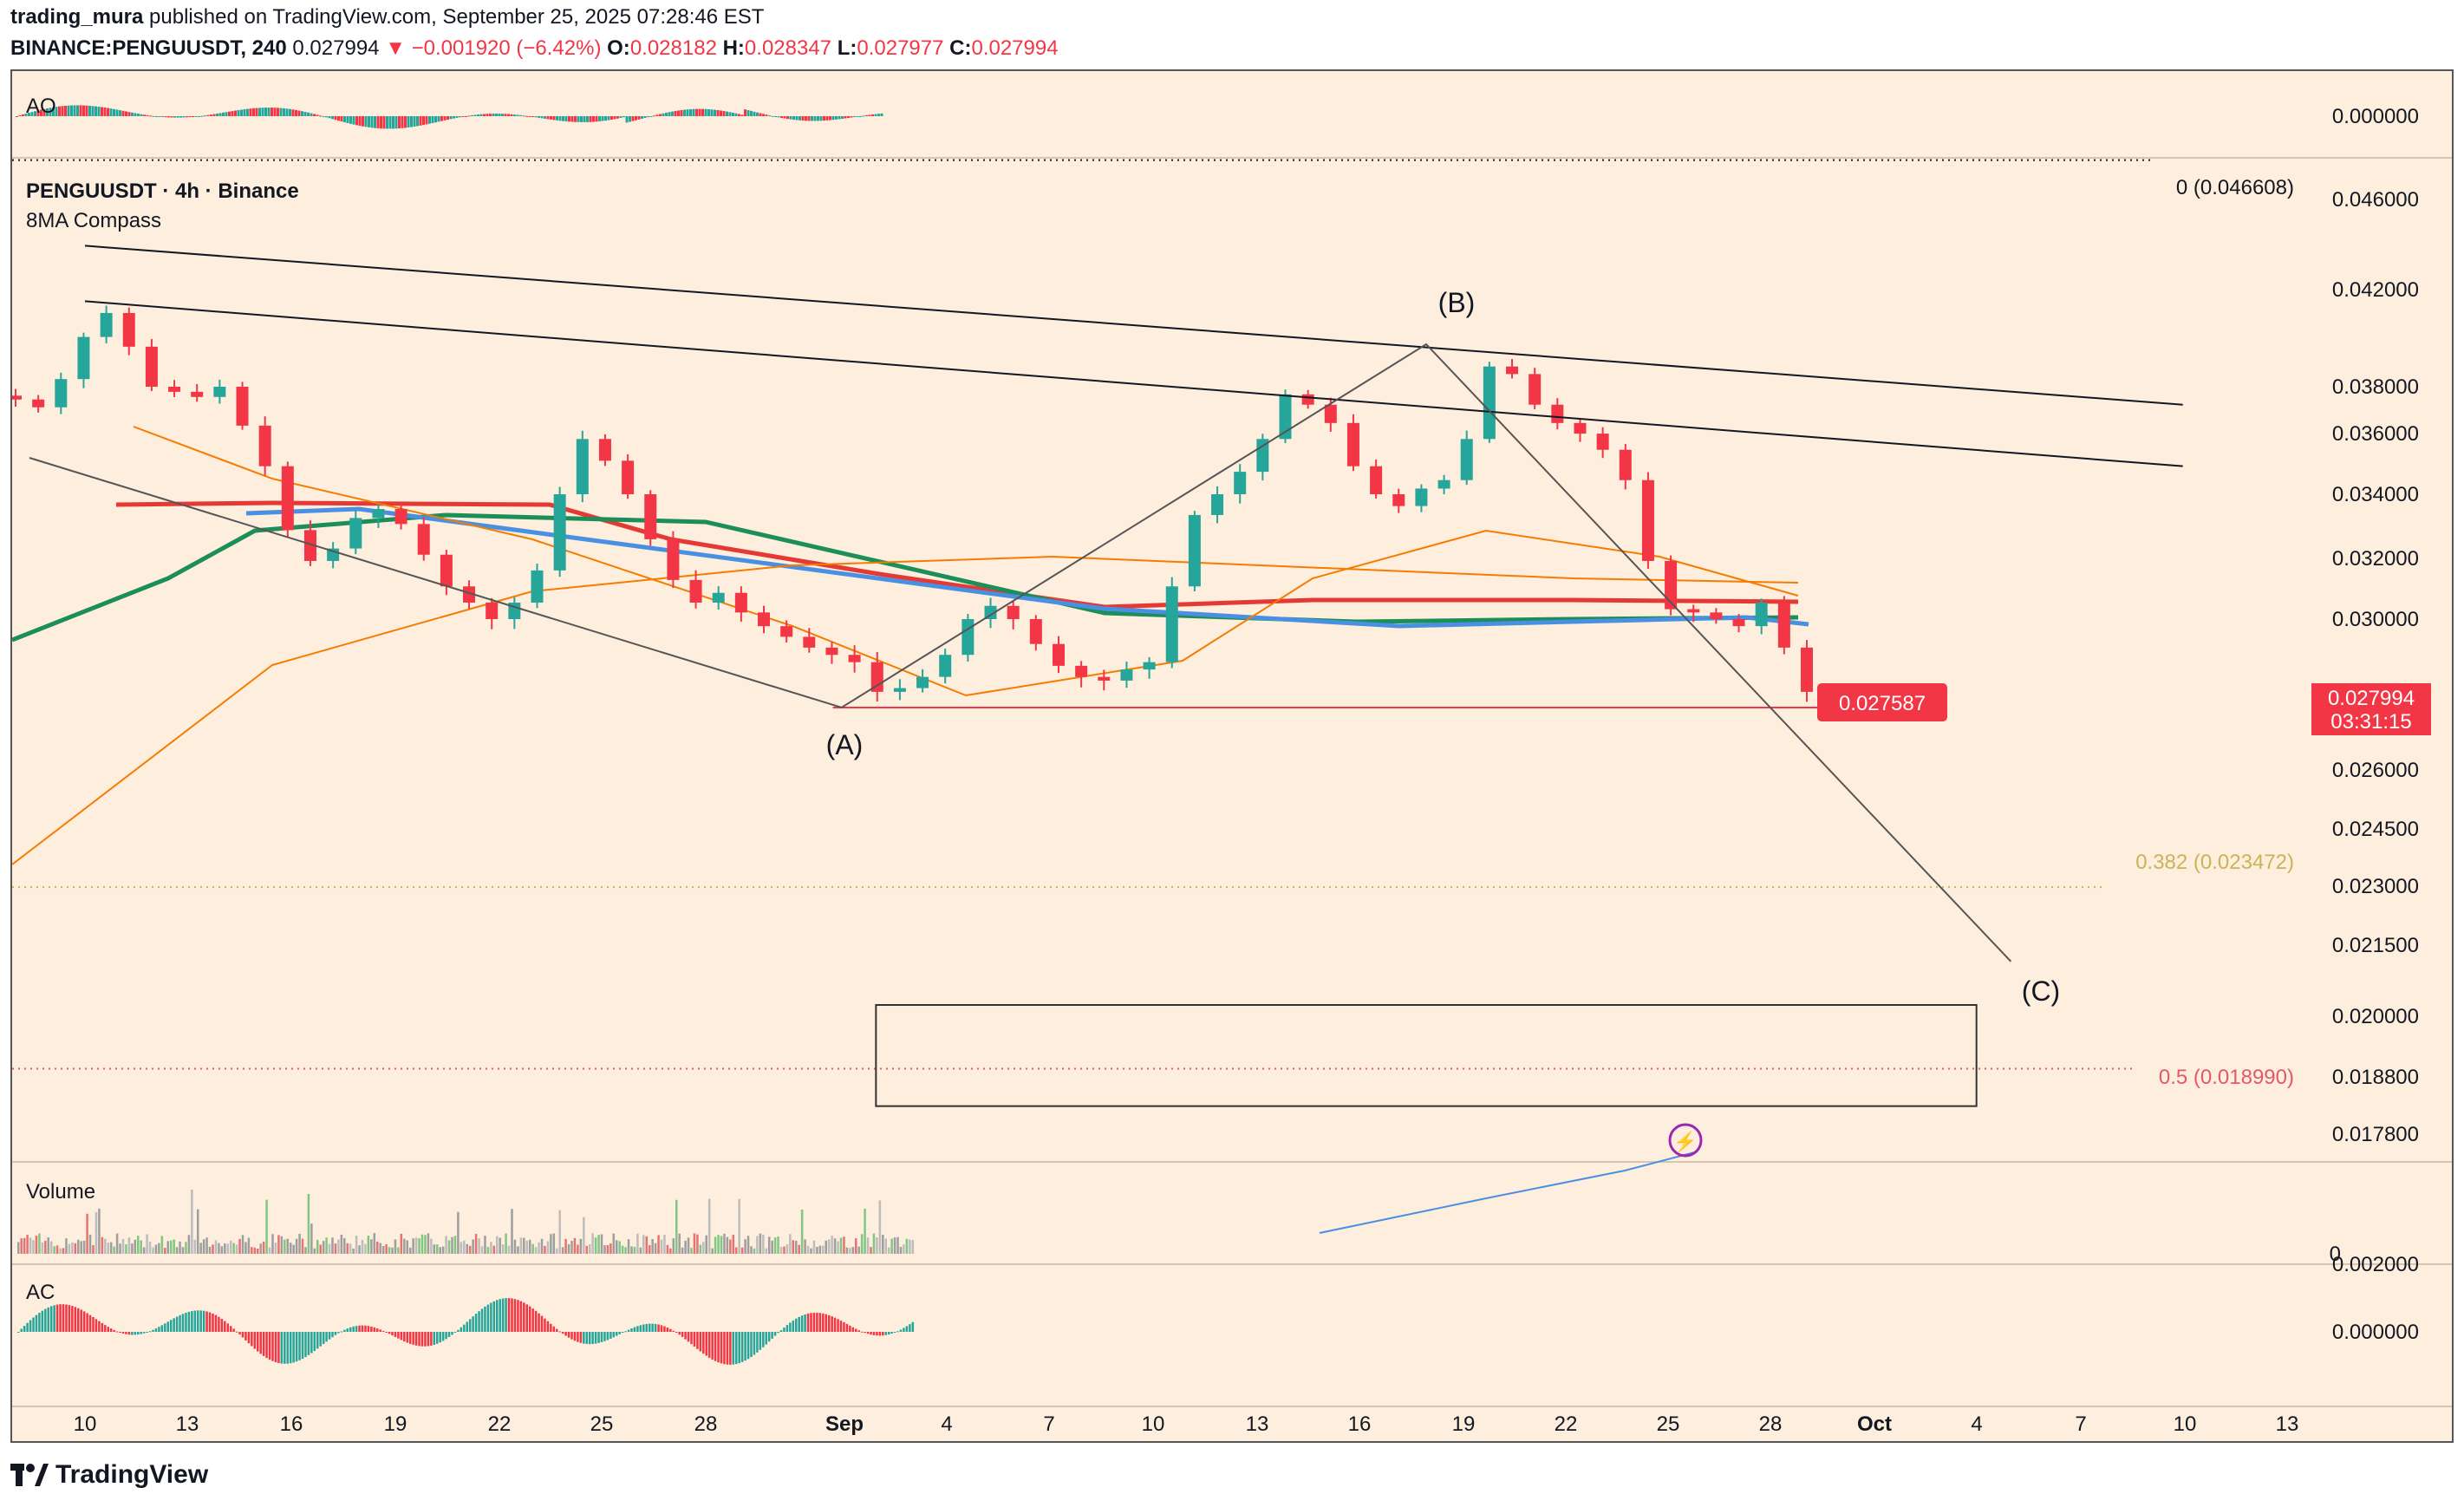 This screenshot has width=2464, height=1507. What do you see at coordinates (1426, 1055) in the screenshot?
I see `target-box` at bounding box center [1426, 1055].